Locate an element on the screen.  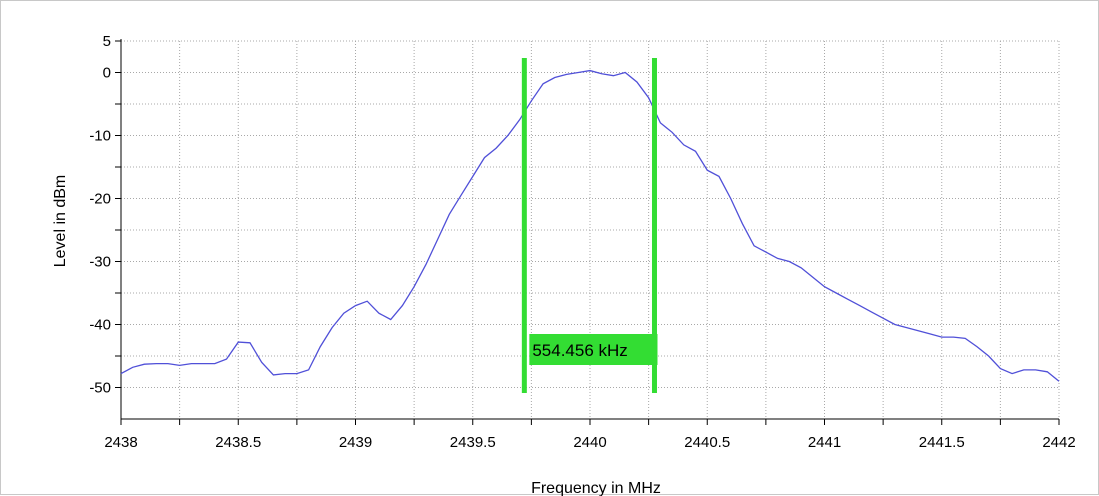
bandwidth-markers: 554.456 kHz is located at coordinates (589, 225).